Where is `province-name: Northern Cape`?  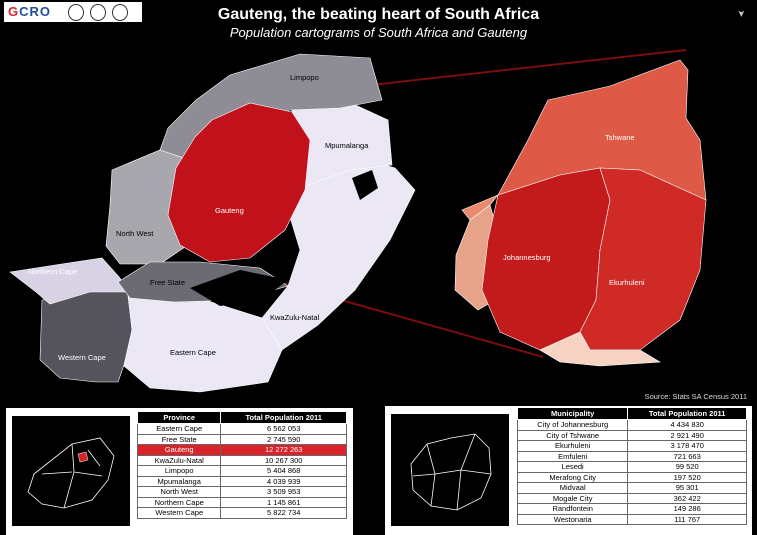 province-name: Northern Cape is located at coordinates (179, 502).